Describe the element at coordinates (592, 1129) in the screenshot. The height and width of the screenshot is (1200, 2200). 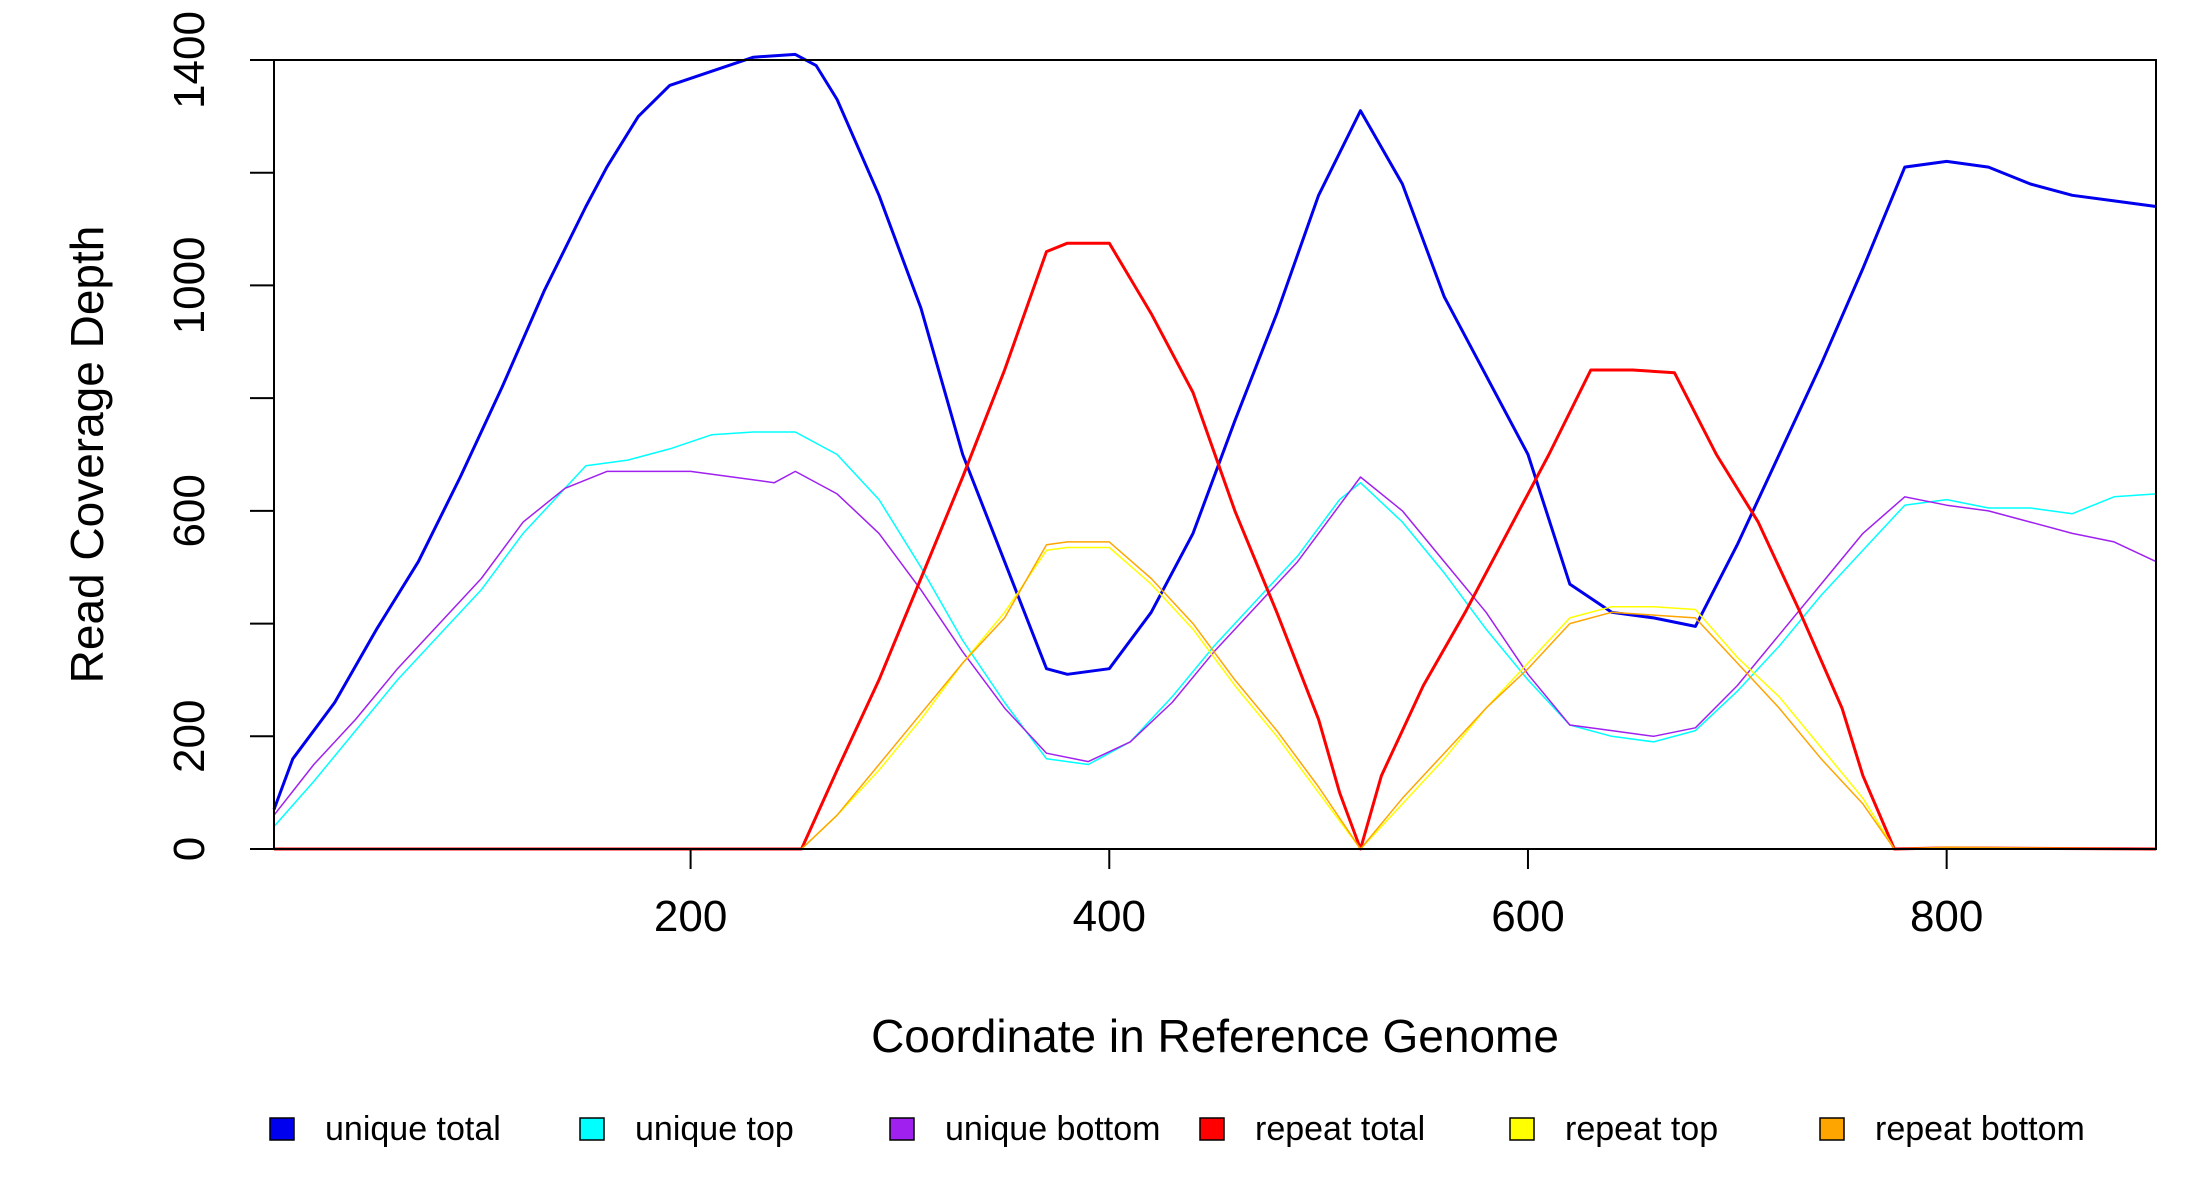
I see `legend-swatch-unique-top` at that location.